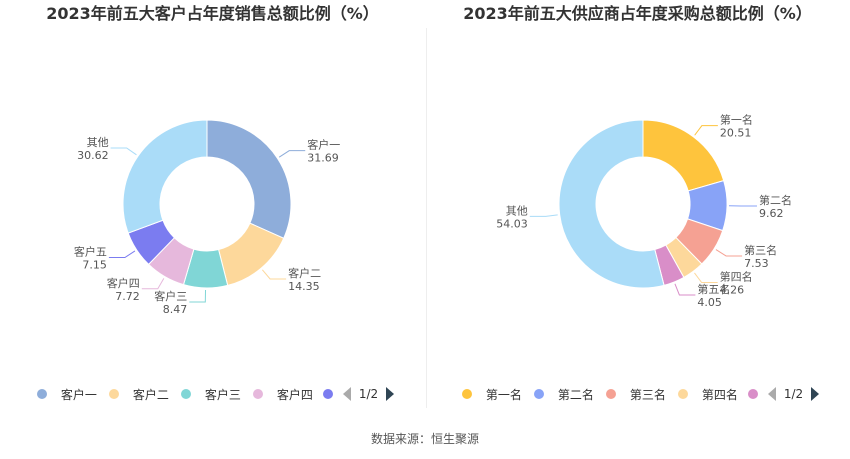 Image resolution: width=850 pixels, height=459 pixels. What do you see at coordinates (713, 289) in the screenshot?
I see `slice-label-name: 第五名` at bounding box center [713, 289].